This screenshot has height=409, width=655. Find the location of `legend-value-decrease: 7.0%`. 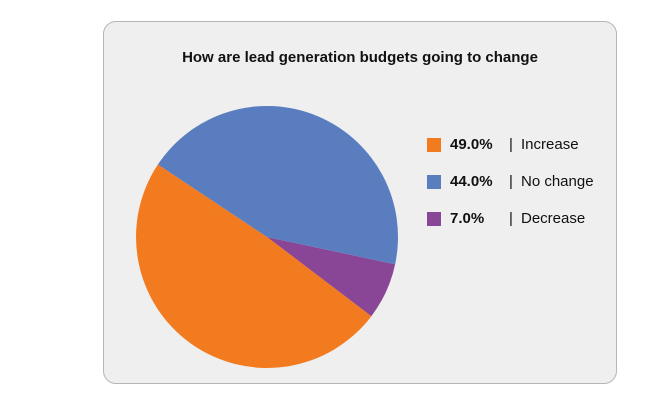

legend-value-decrease: 7.0% is located at coordinates (467, 218).